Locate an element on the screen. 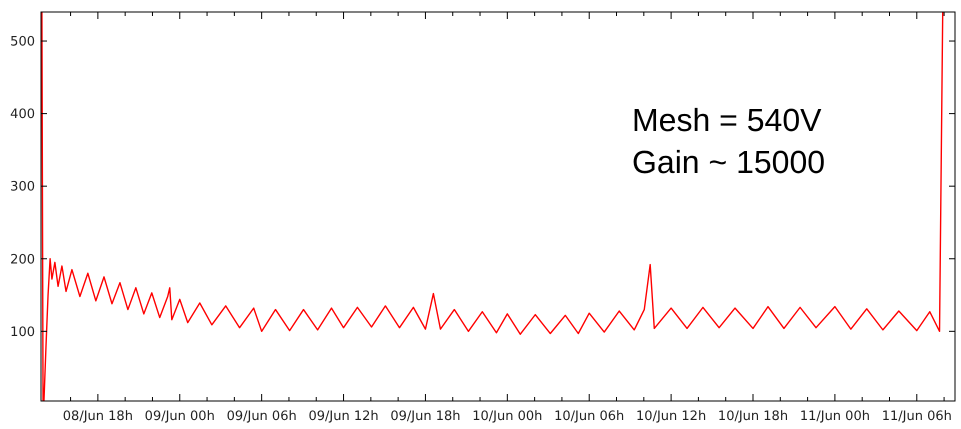 The image size is (961, 429). x-tick-label: 11/Jun 00h is located at coordinates (835, 416).